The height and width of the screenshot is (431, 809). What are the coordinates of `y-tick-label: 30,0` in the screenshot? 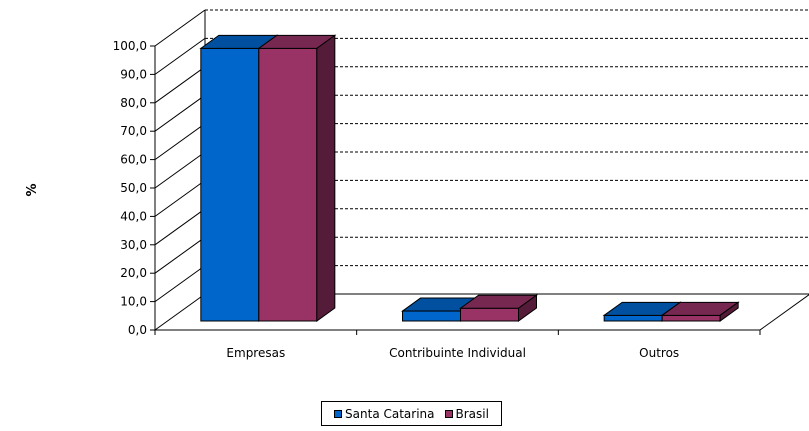 It's located at (133, 245).